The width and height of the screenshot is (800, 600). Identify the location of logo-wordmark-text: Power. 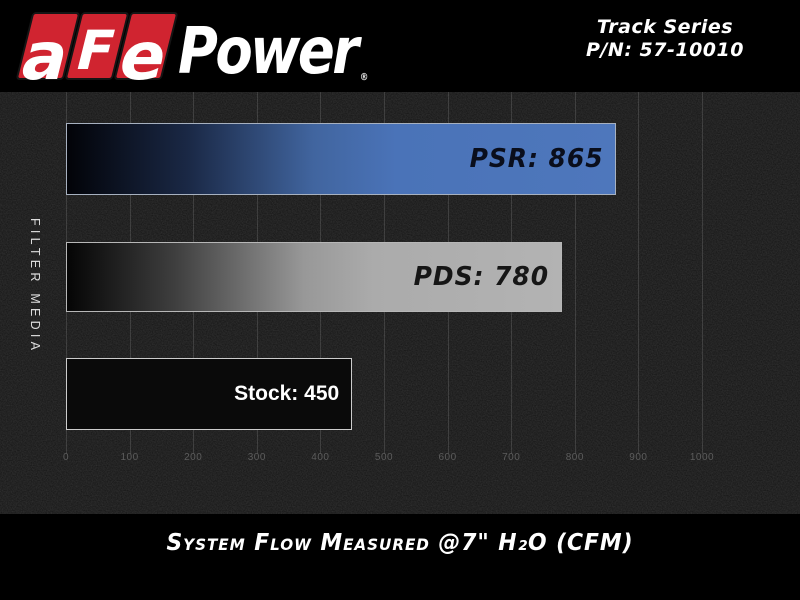
(268, 52).